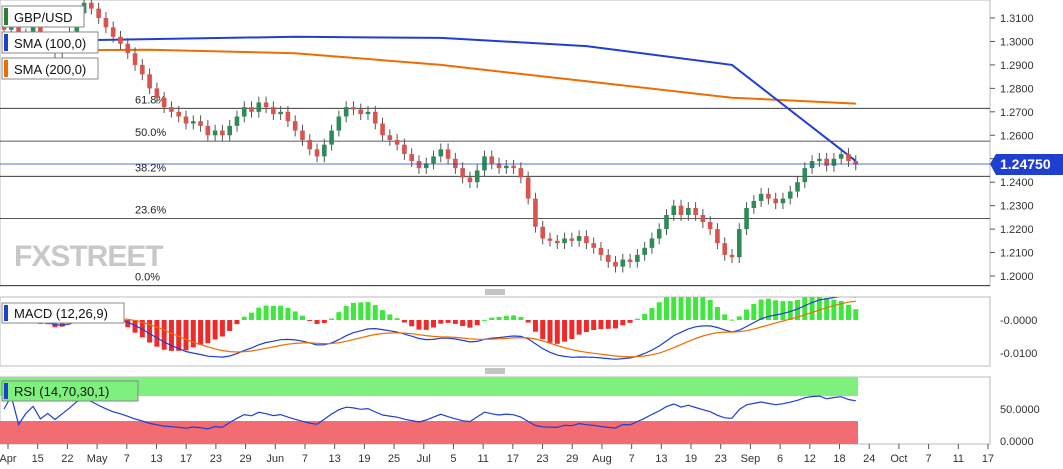  I want to click on x-tick-label: 19, so click(691, 459).